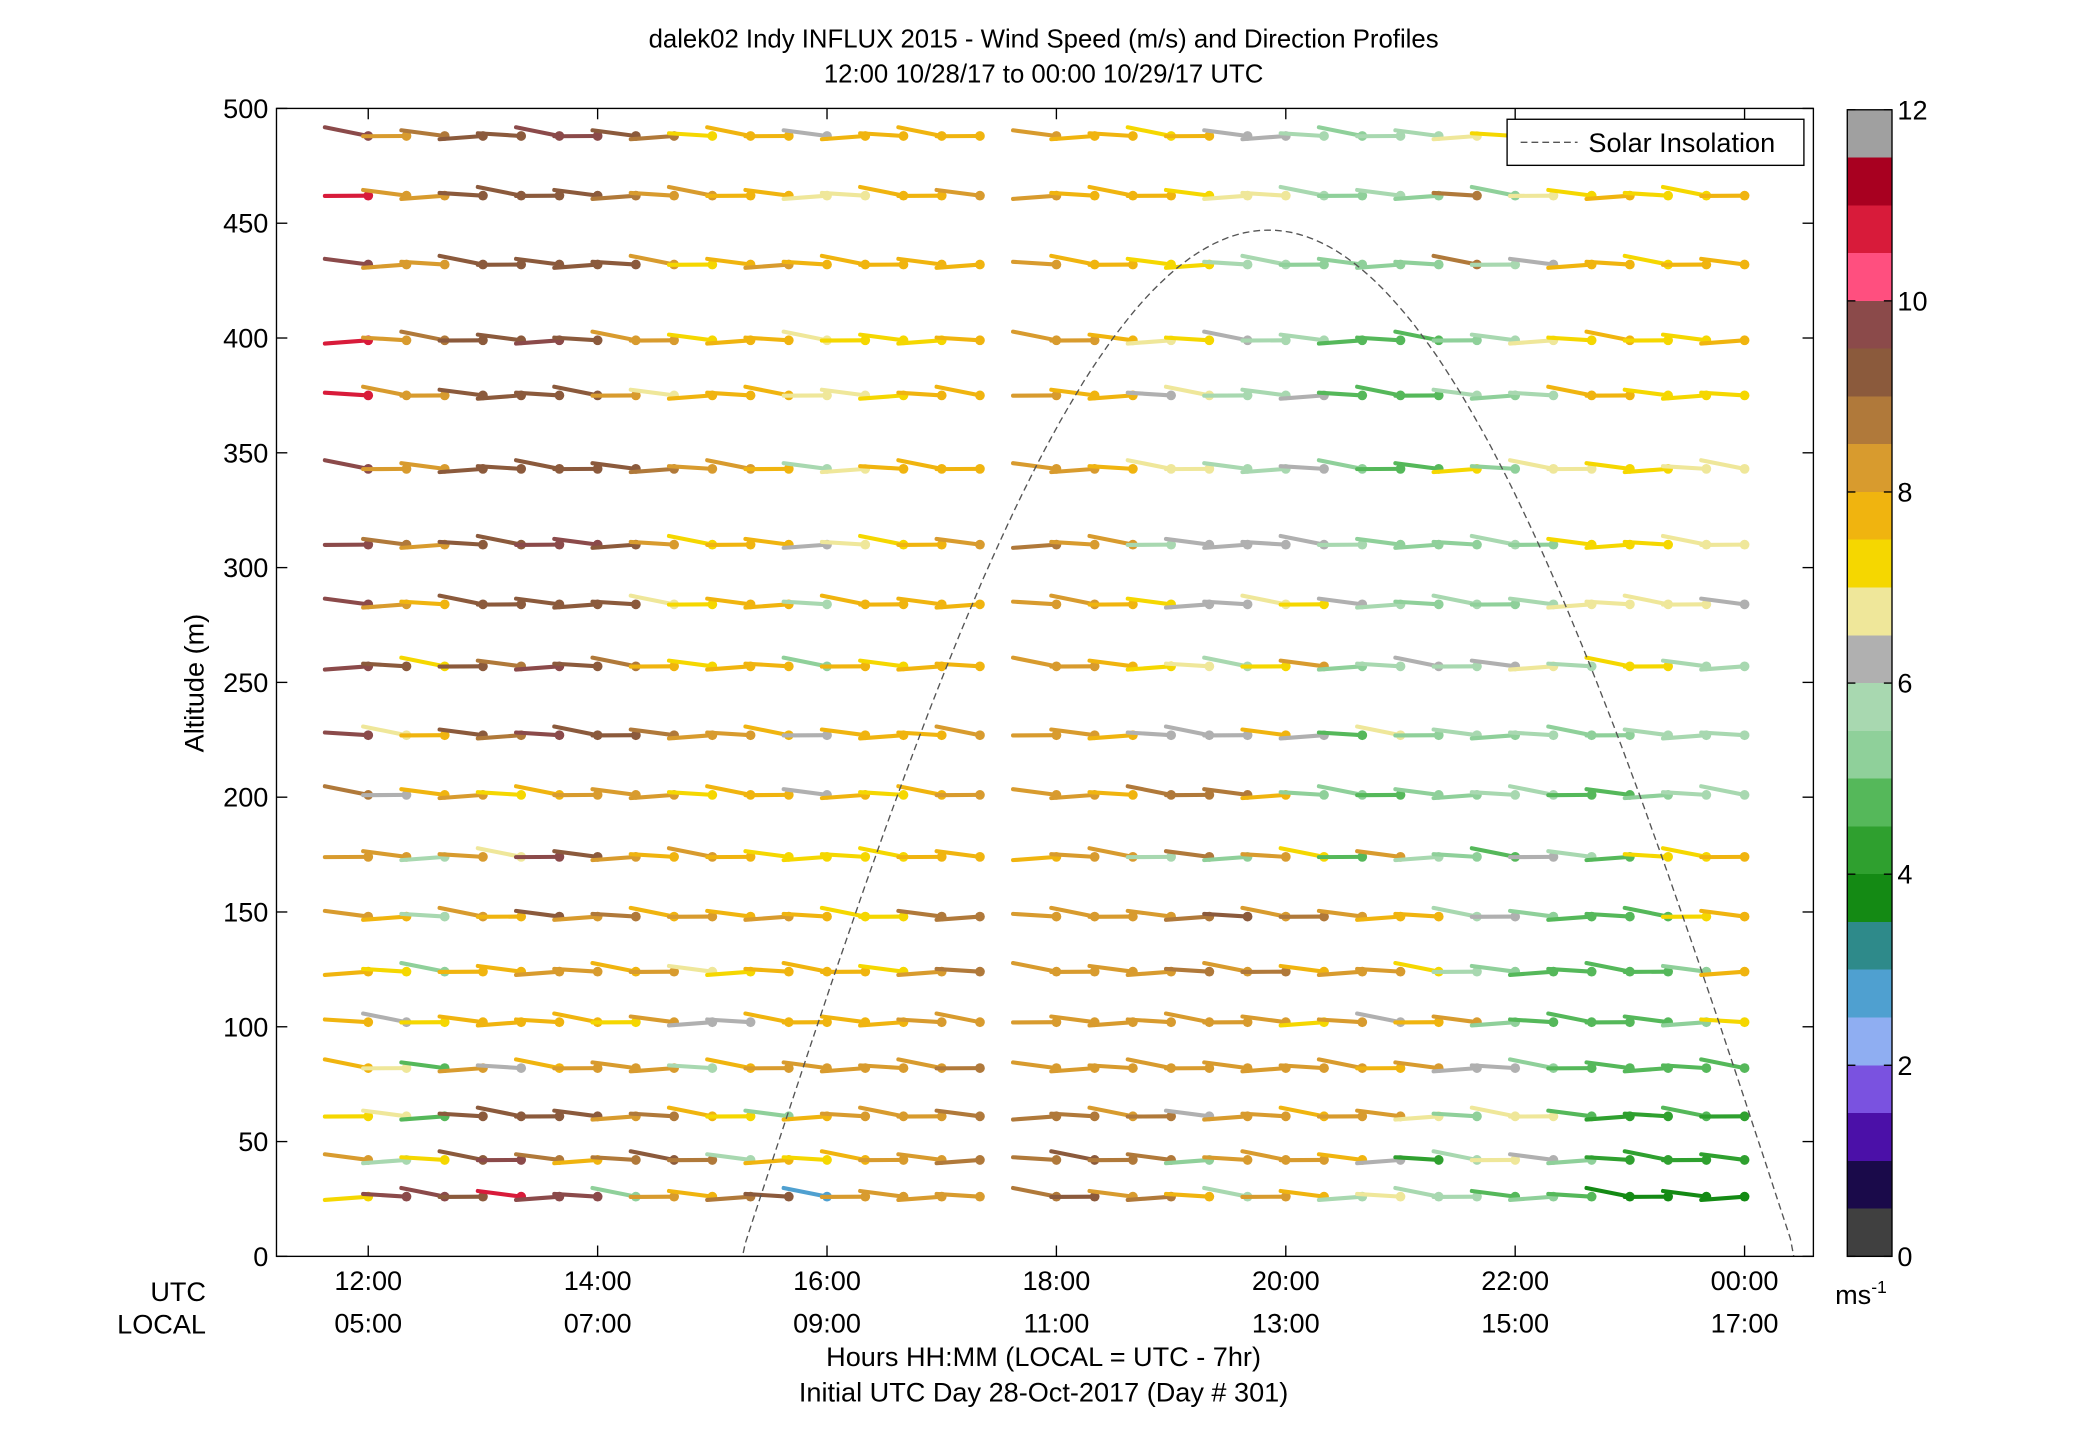  Describe the element at coordinates (827, 1322) in the screenshot. I see `x-tick-label-local: 09:00` at that location.